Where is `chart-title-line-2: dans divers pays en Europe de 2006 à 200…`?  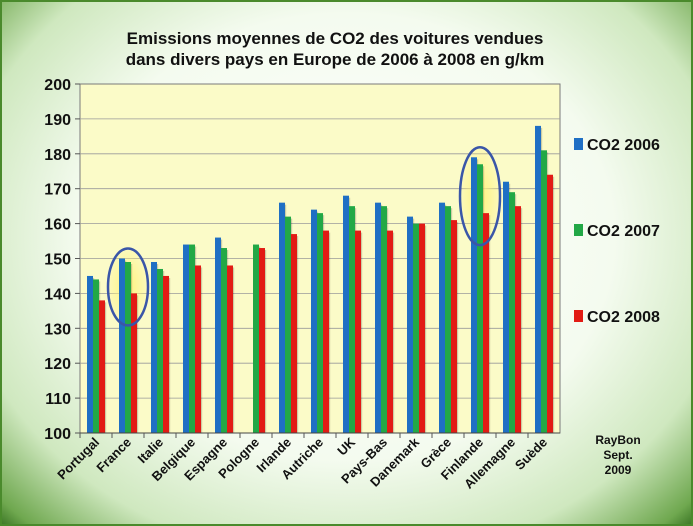 chart-title-line-2: dans divers pays en Europe de 2006 à 200… is located at coordinates (335, 59).